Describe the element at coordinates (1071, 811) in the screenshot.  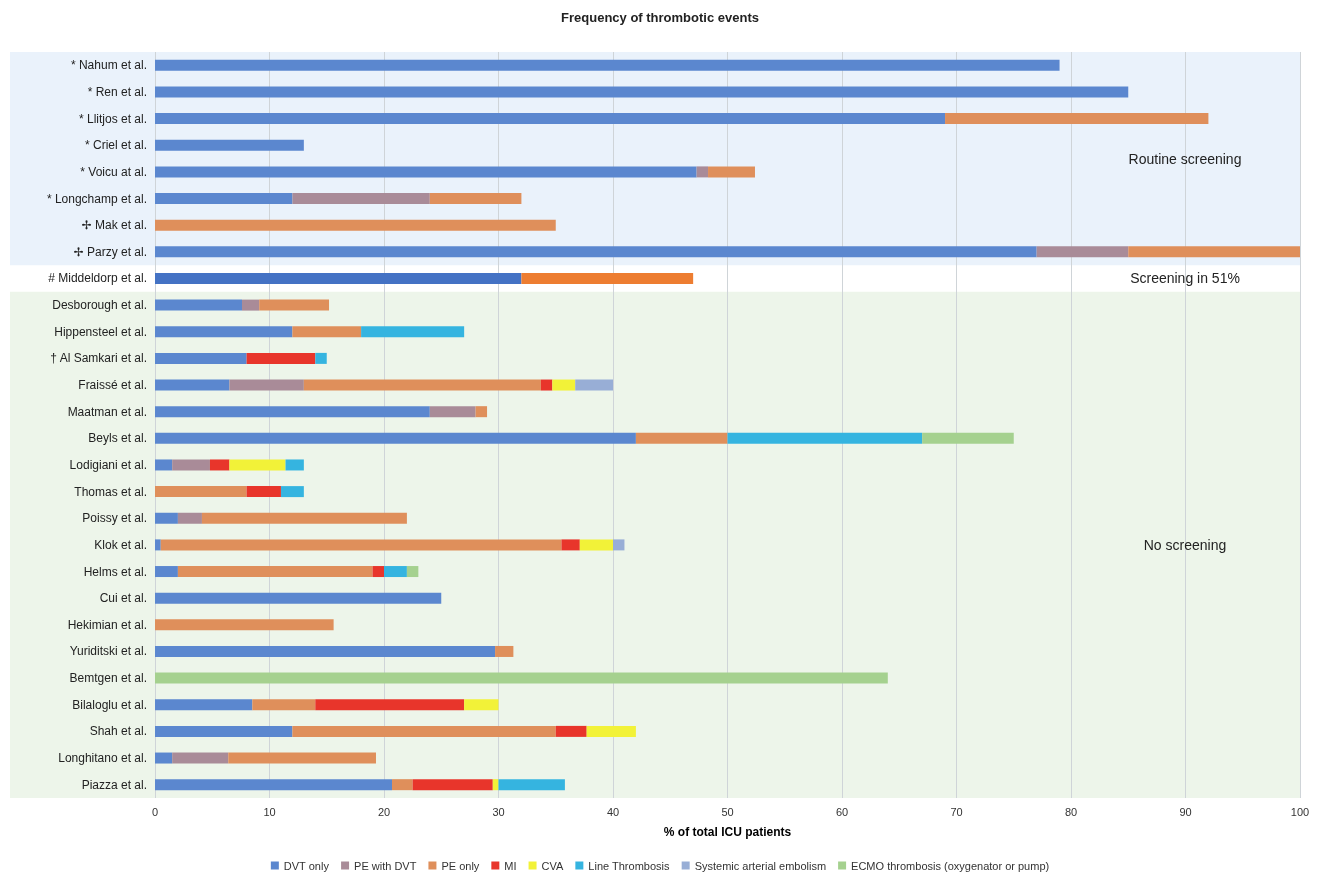
I see `x-tick-label: 80` at that location.